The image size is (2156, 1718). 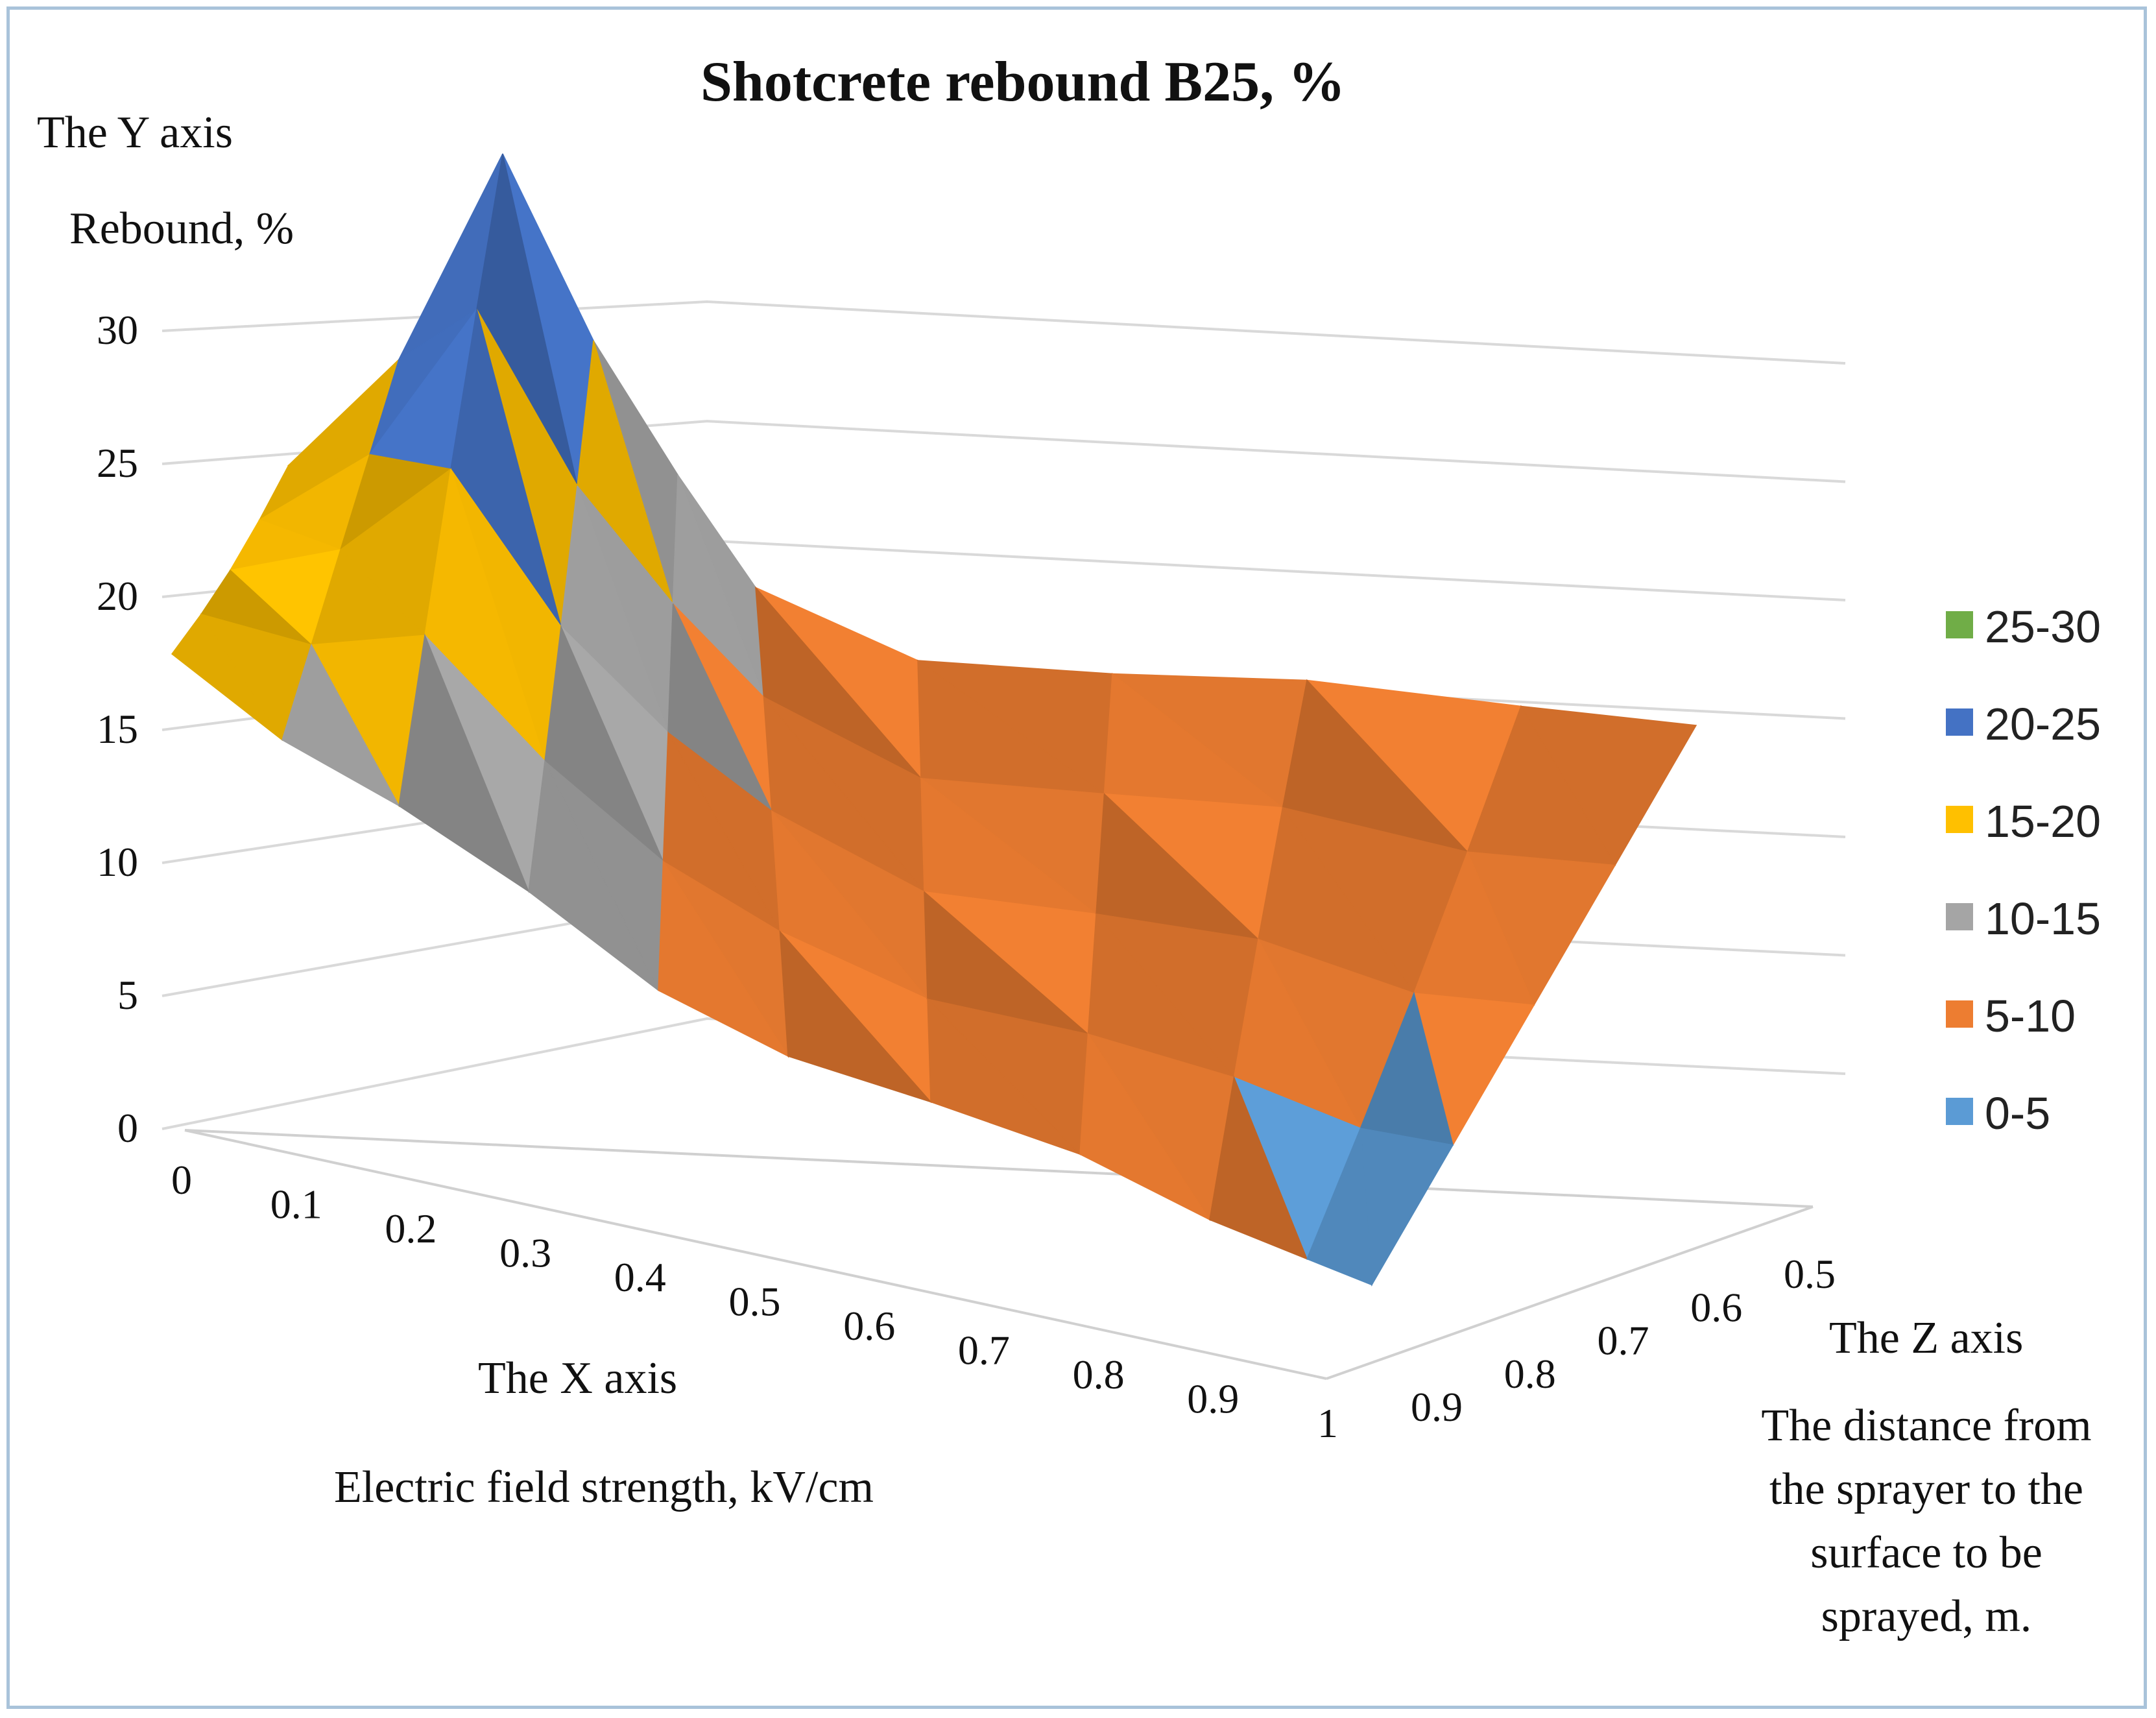 I want to click on y-tick-label: 0, so click(x=127, y=1128).